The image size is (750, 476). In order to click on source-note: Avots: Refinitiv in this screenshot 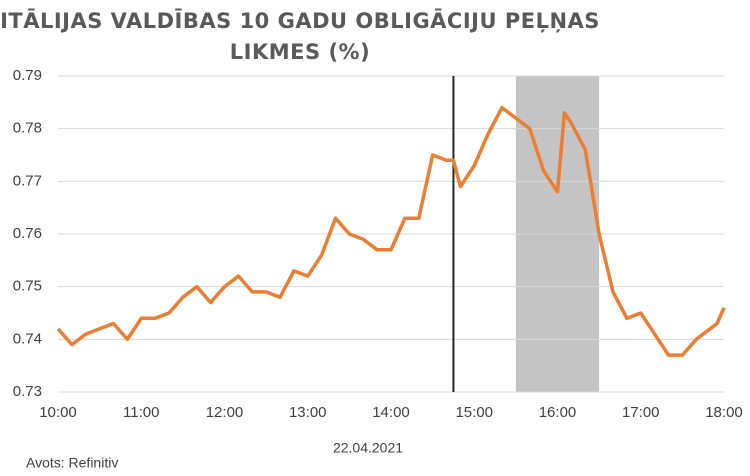, I will do `click(72, 463)`.